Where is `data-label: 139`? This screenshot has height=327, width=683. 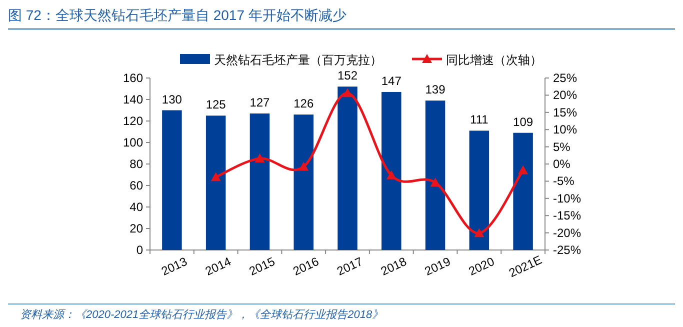
data-label: 139 is located at coordinates (435, 89).